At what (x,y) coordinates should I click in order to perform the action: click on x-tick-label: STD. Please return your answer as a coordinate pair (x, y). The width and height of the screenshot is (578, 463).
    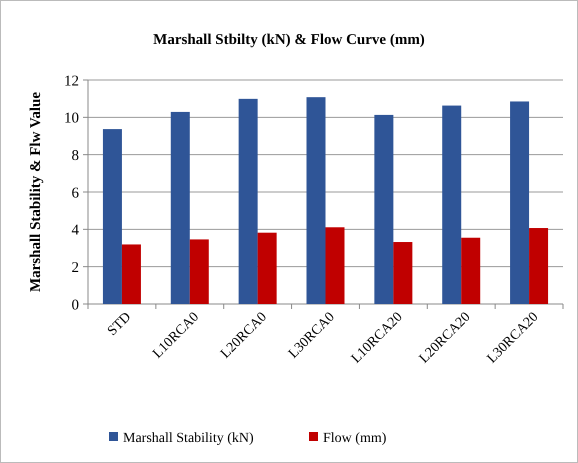
    Looking at the image, I should click on (119, 324).